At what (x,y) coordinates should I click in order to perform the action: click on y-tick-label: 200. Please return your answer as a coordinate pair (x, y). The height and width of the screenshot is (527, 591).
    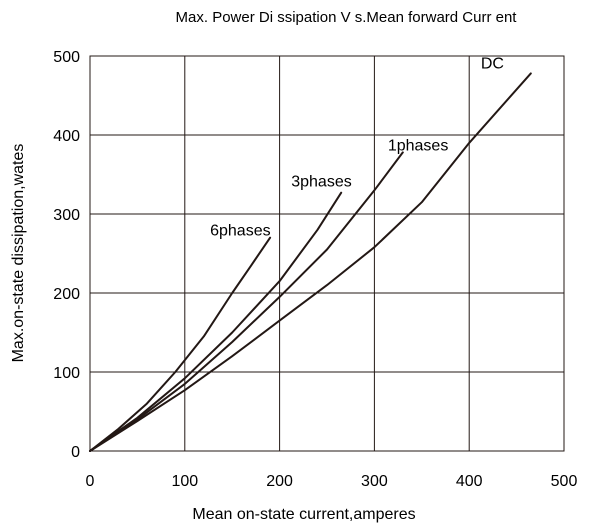
    Looking at the image, I should click on (66, 294).